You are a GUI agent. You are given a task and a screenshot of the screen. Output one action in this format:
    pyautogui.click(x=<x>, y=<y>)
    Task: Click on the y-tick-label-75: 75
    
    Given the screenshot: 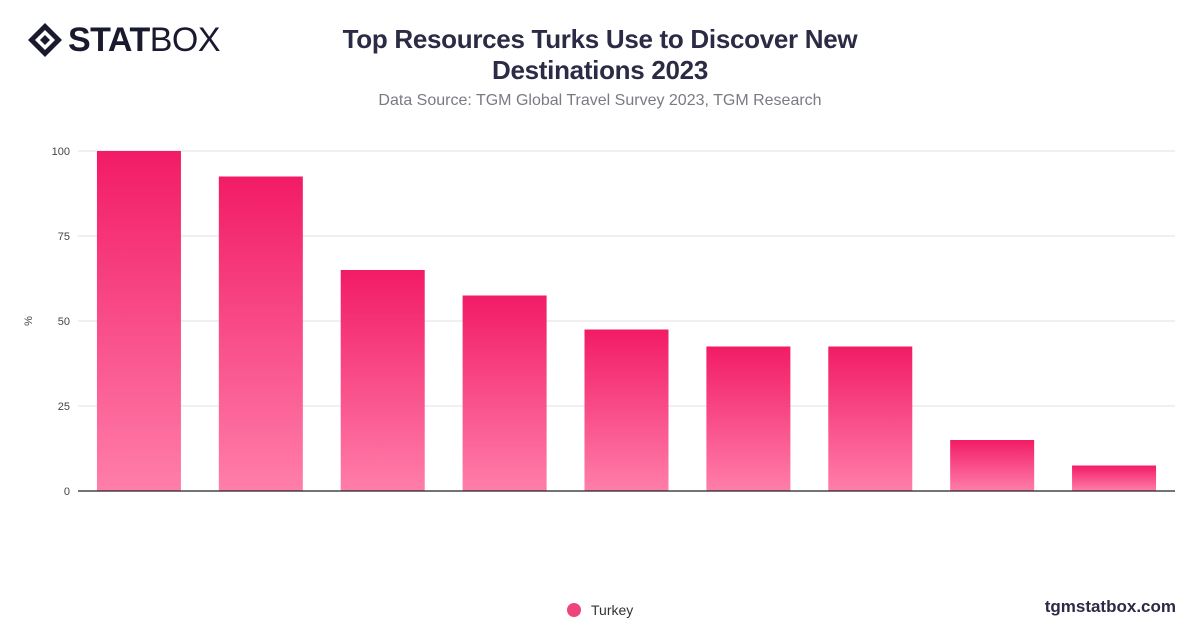 What is the action you would take?
    pyautogui.click(x=64, y=237)
    